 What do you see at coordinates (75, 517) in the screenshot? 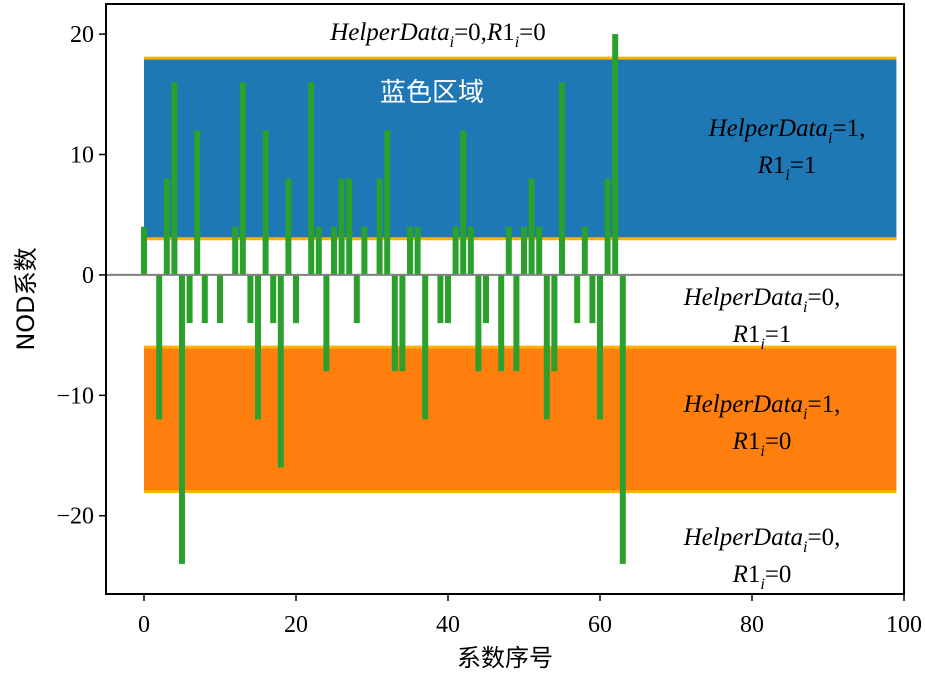
I see `y-tick-label: −20` at bounding box center [75, 517].